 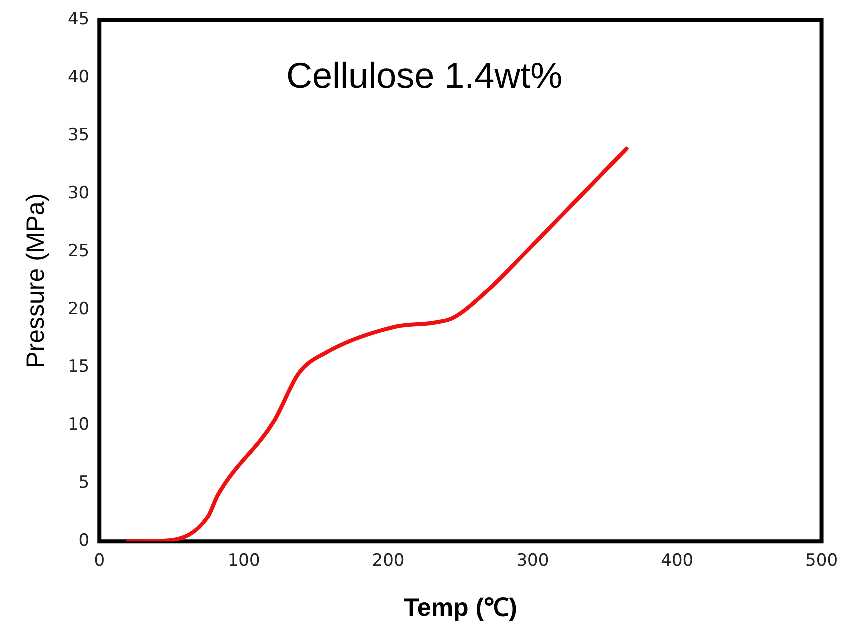 I want to click on x-tick-label: 100, so click(x=244, y=561).